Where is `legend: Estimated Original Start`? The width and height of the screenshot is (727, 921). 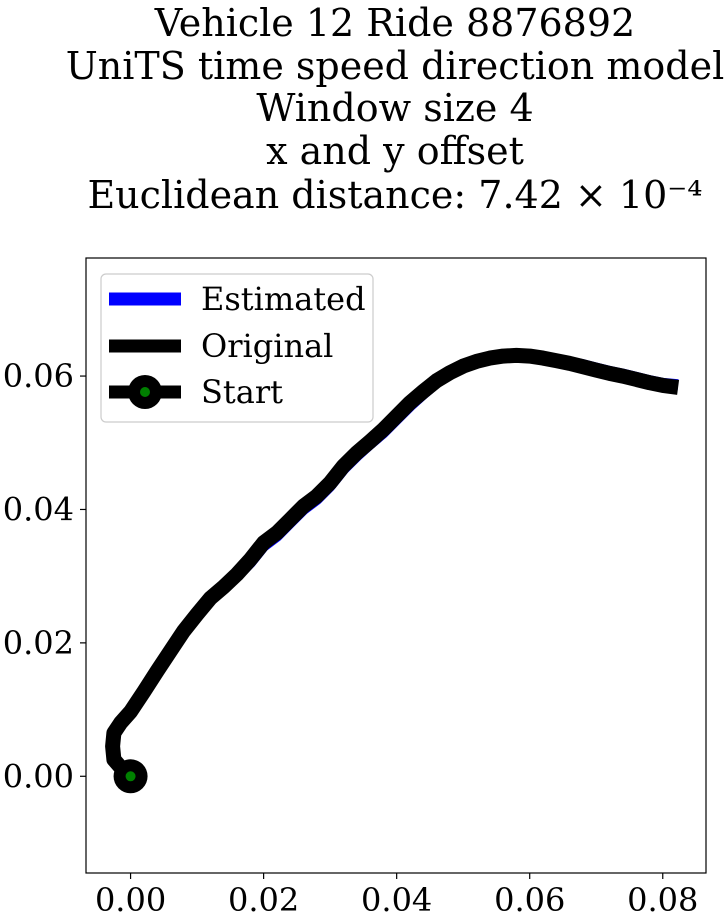 legend: Estimated Original Start is located at coordinates (237, 348).